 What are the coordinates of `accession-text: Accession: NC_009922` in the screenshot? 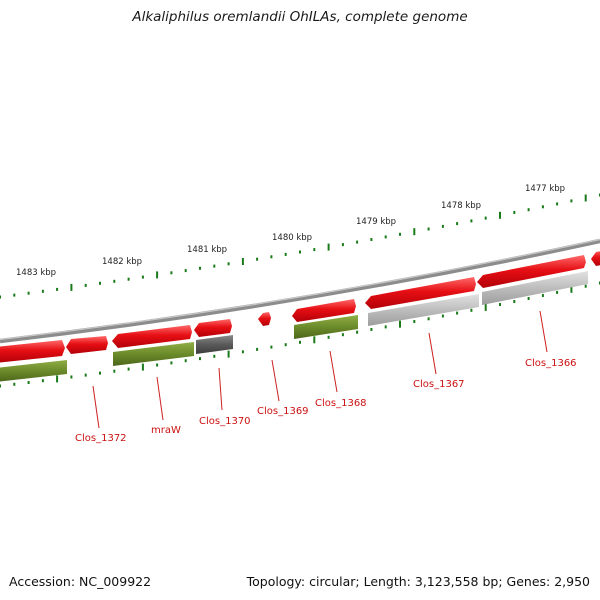 It's located at (80, 581).